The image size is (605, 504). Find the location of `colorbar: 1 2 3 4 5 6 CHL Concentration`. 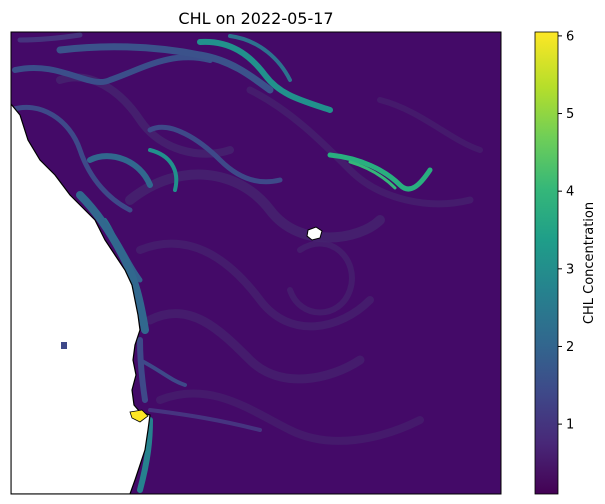

colorbar: 1 2 3 4 5 6 CHL Concentration is located at coordinates (565, 262).